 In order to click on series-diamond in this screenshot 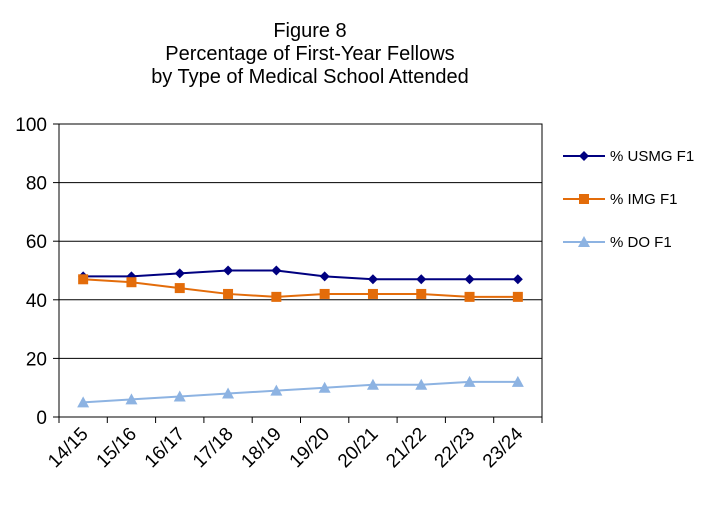, I will do `click(300, 275)`.